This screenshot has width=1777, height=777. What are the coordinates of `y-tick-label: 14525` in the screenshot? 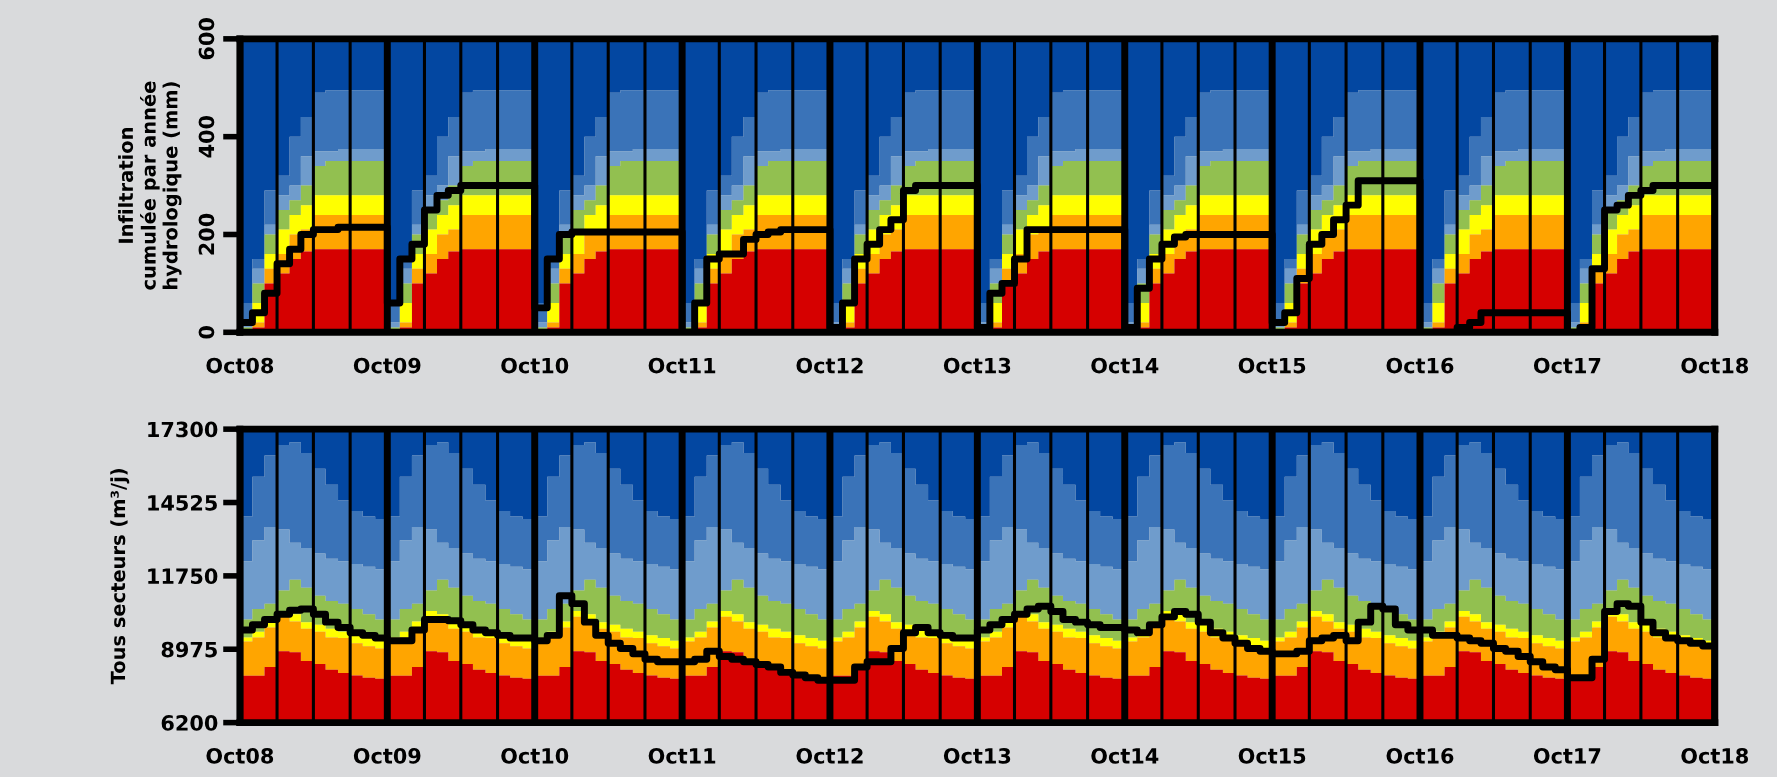 It's located at (182, 502).